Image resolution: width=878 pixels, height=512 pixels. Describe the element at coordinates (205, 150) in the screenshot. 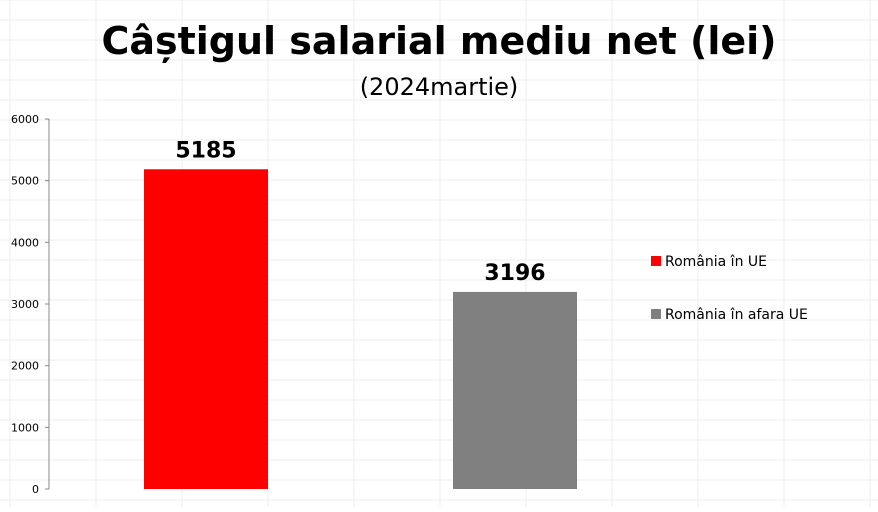

I see `data-label-1: 5185` at that location.